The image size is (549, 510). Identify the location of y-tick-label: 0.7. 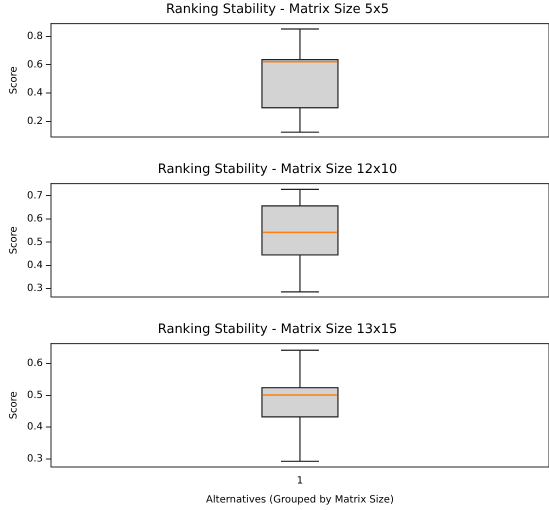
(34, 196).